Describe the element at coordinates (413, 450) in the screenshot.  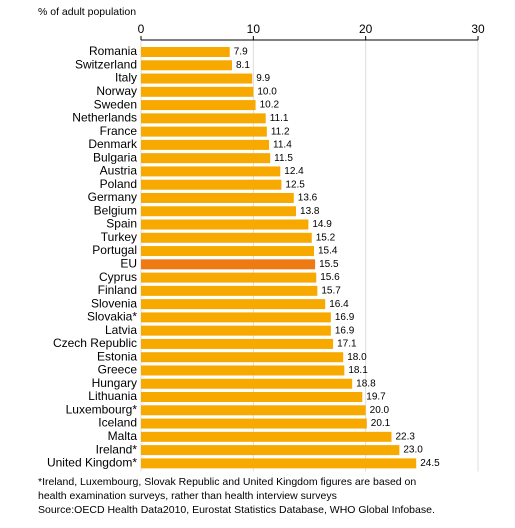
I see `data-label: 23.0` at that location.